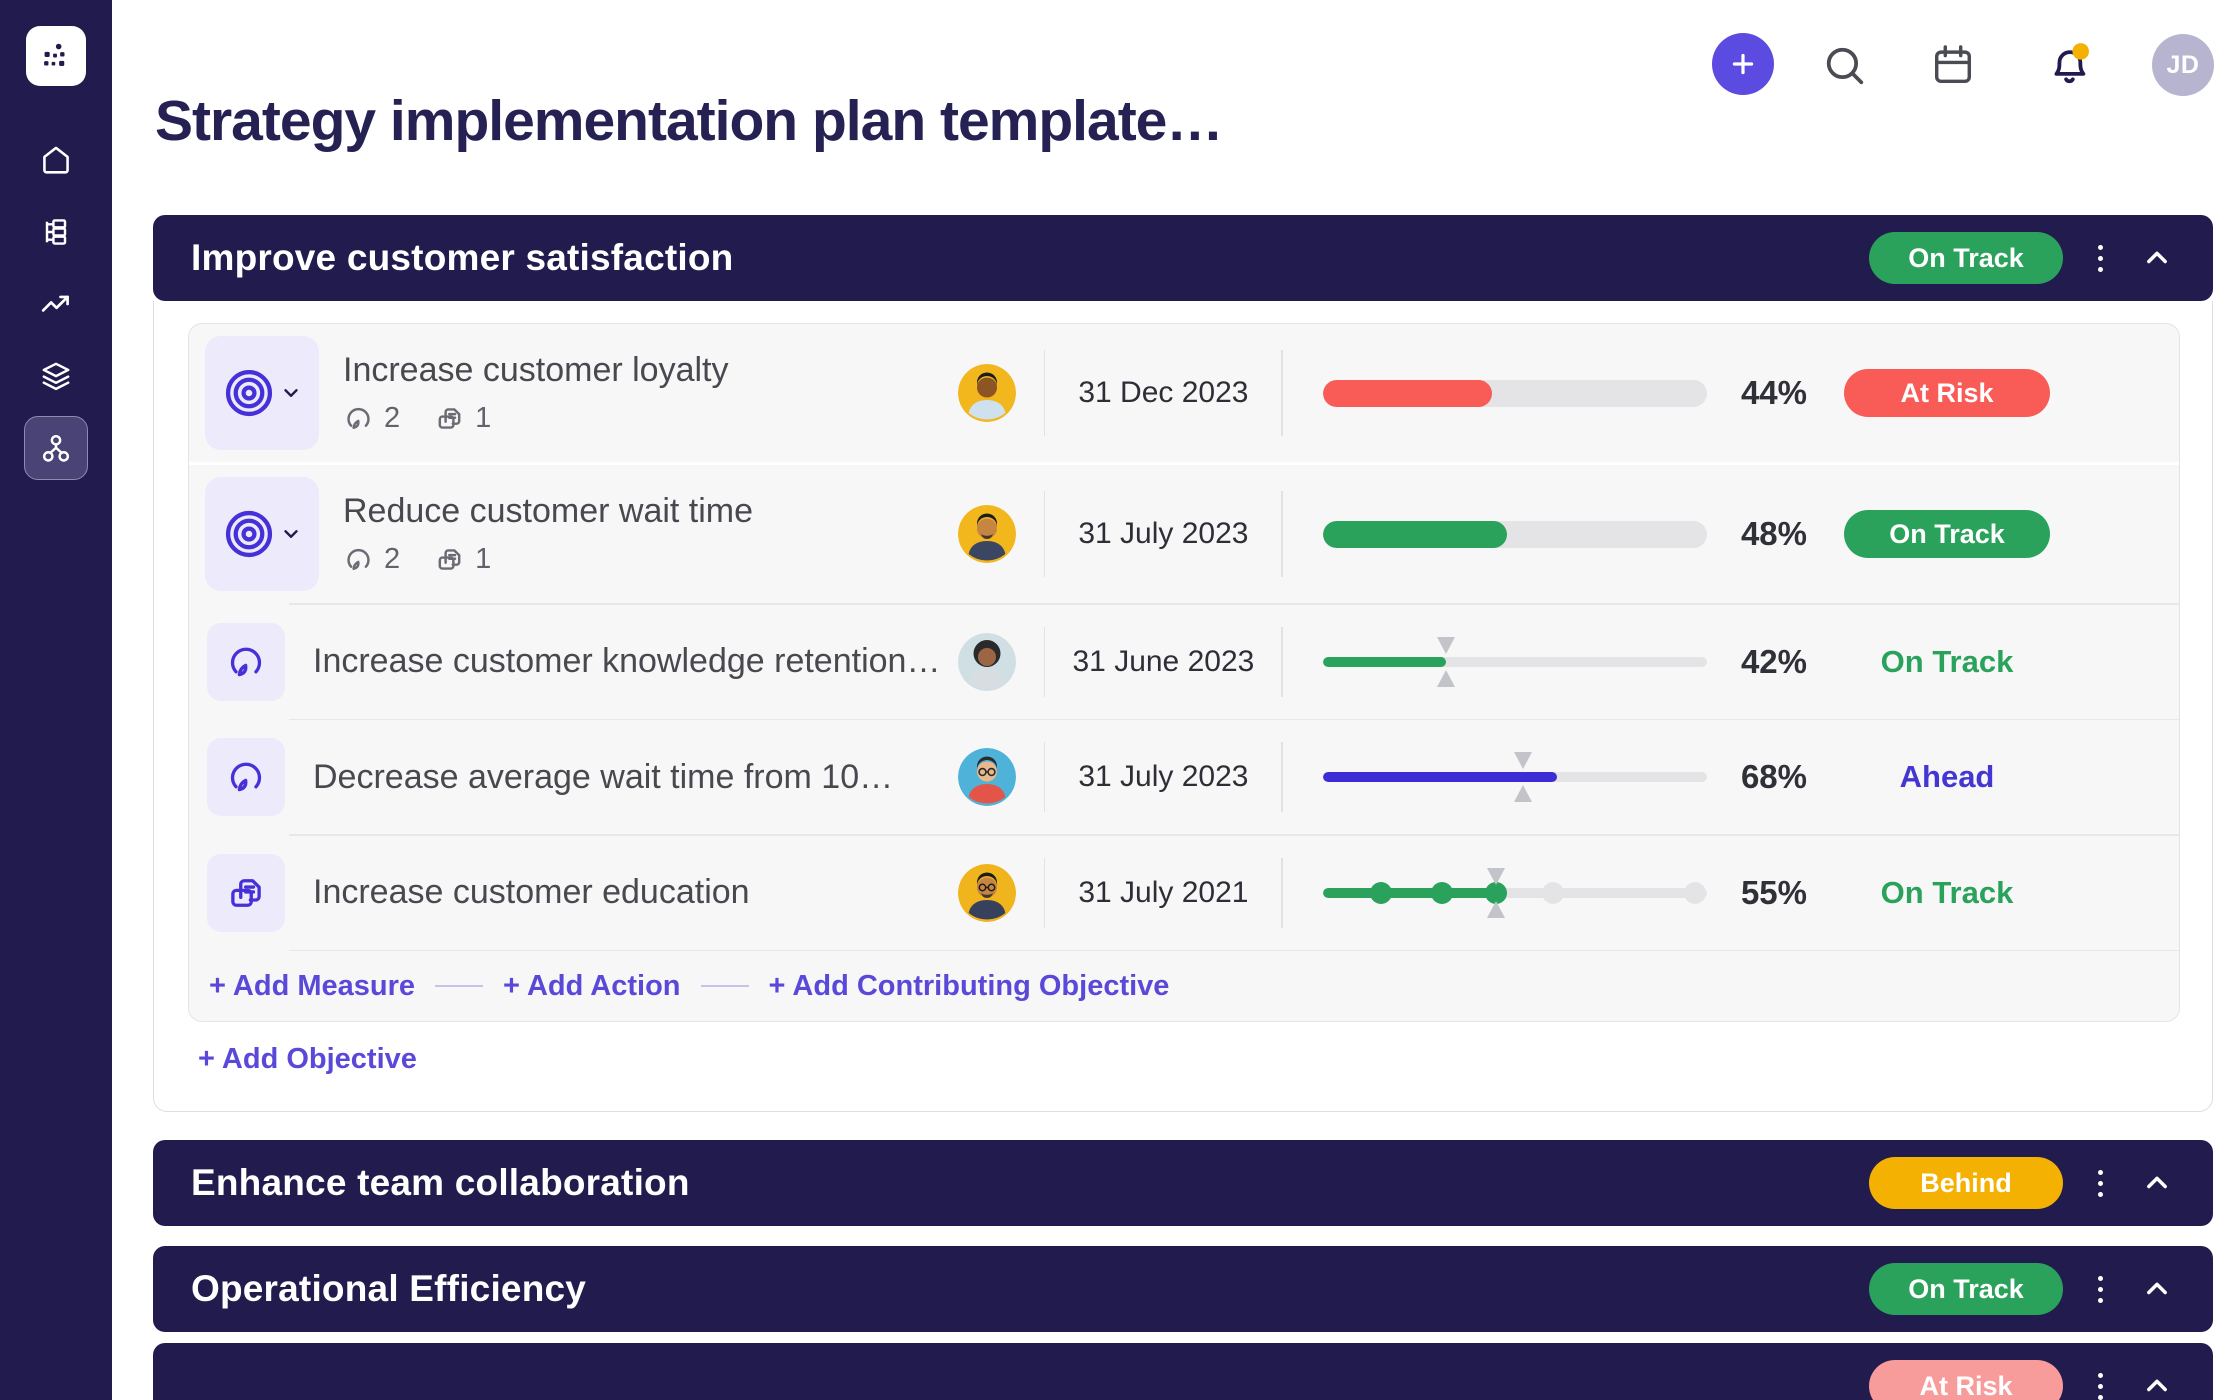 The image size is (2230, 1400). I want to click on action-type-tile, so click(246, 892).